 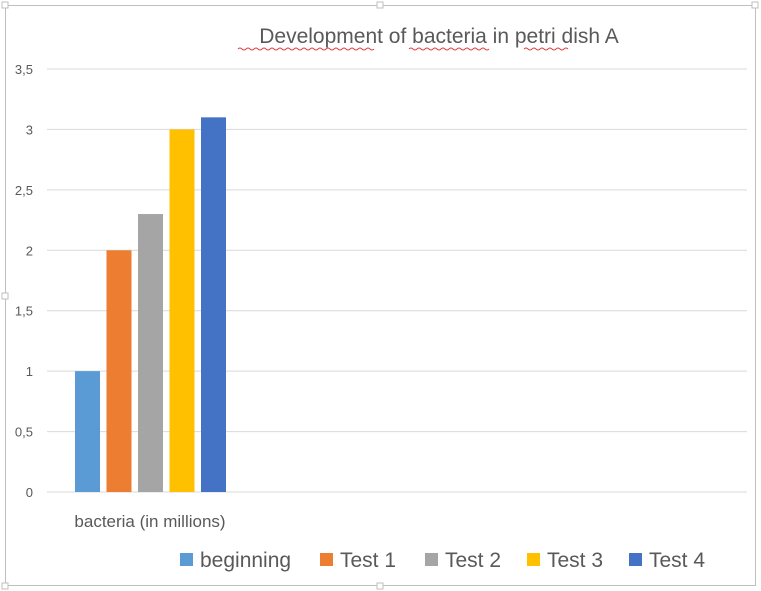 What do you see at coordinates (575, 560) in the screenshot?
I see `legend-label: Test 3` at bounding box center [575, 560].